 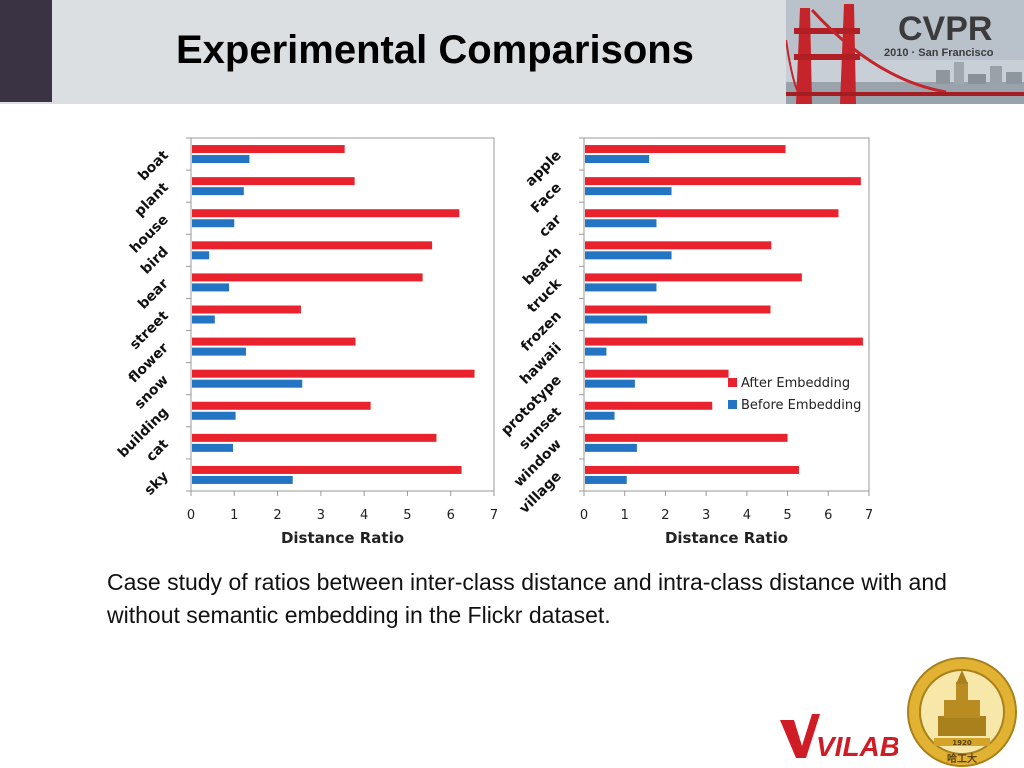 What do you see at coordinates (153, 165) in the screenshot?
I see `category-label: boat` at bounding box center [153, 165].